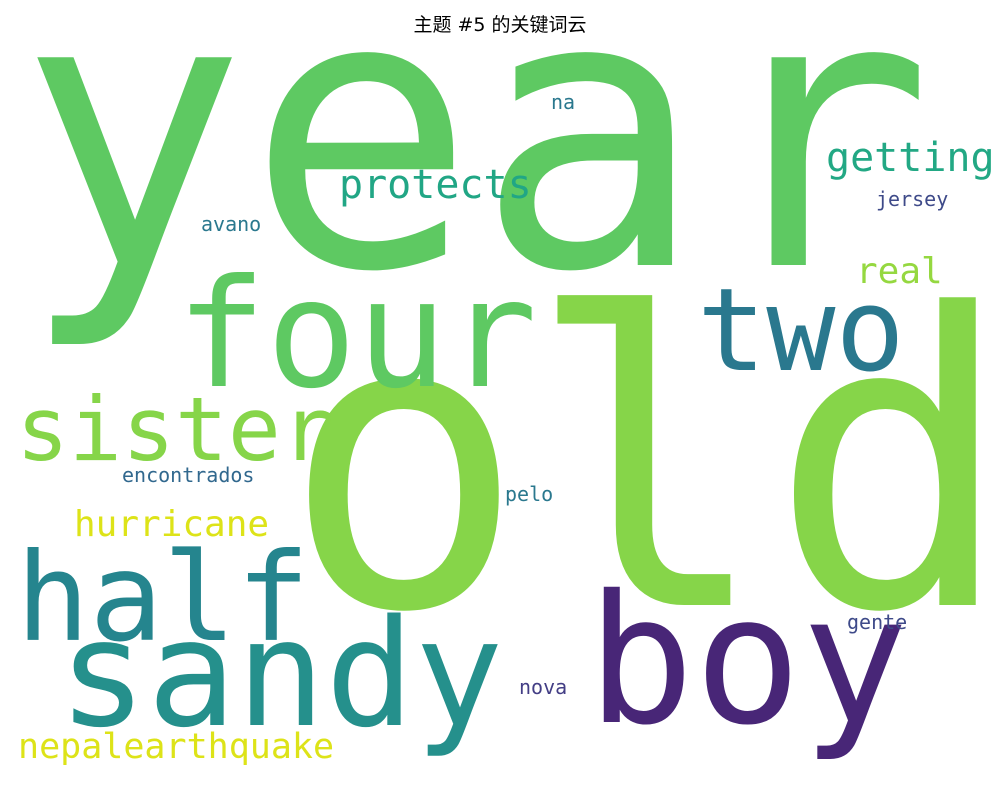 This screenshot has height=800, width=1000. I want to click on word-nepalearthquake: nepalearthquake, so click(176, 747).